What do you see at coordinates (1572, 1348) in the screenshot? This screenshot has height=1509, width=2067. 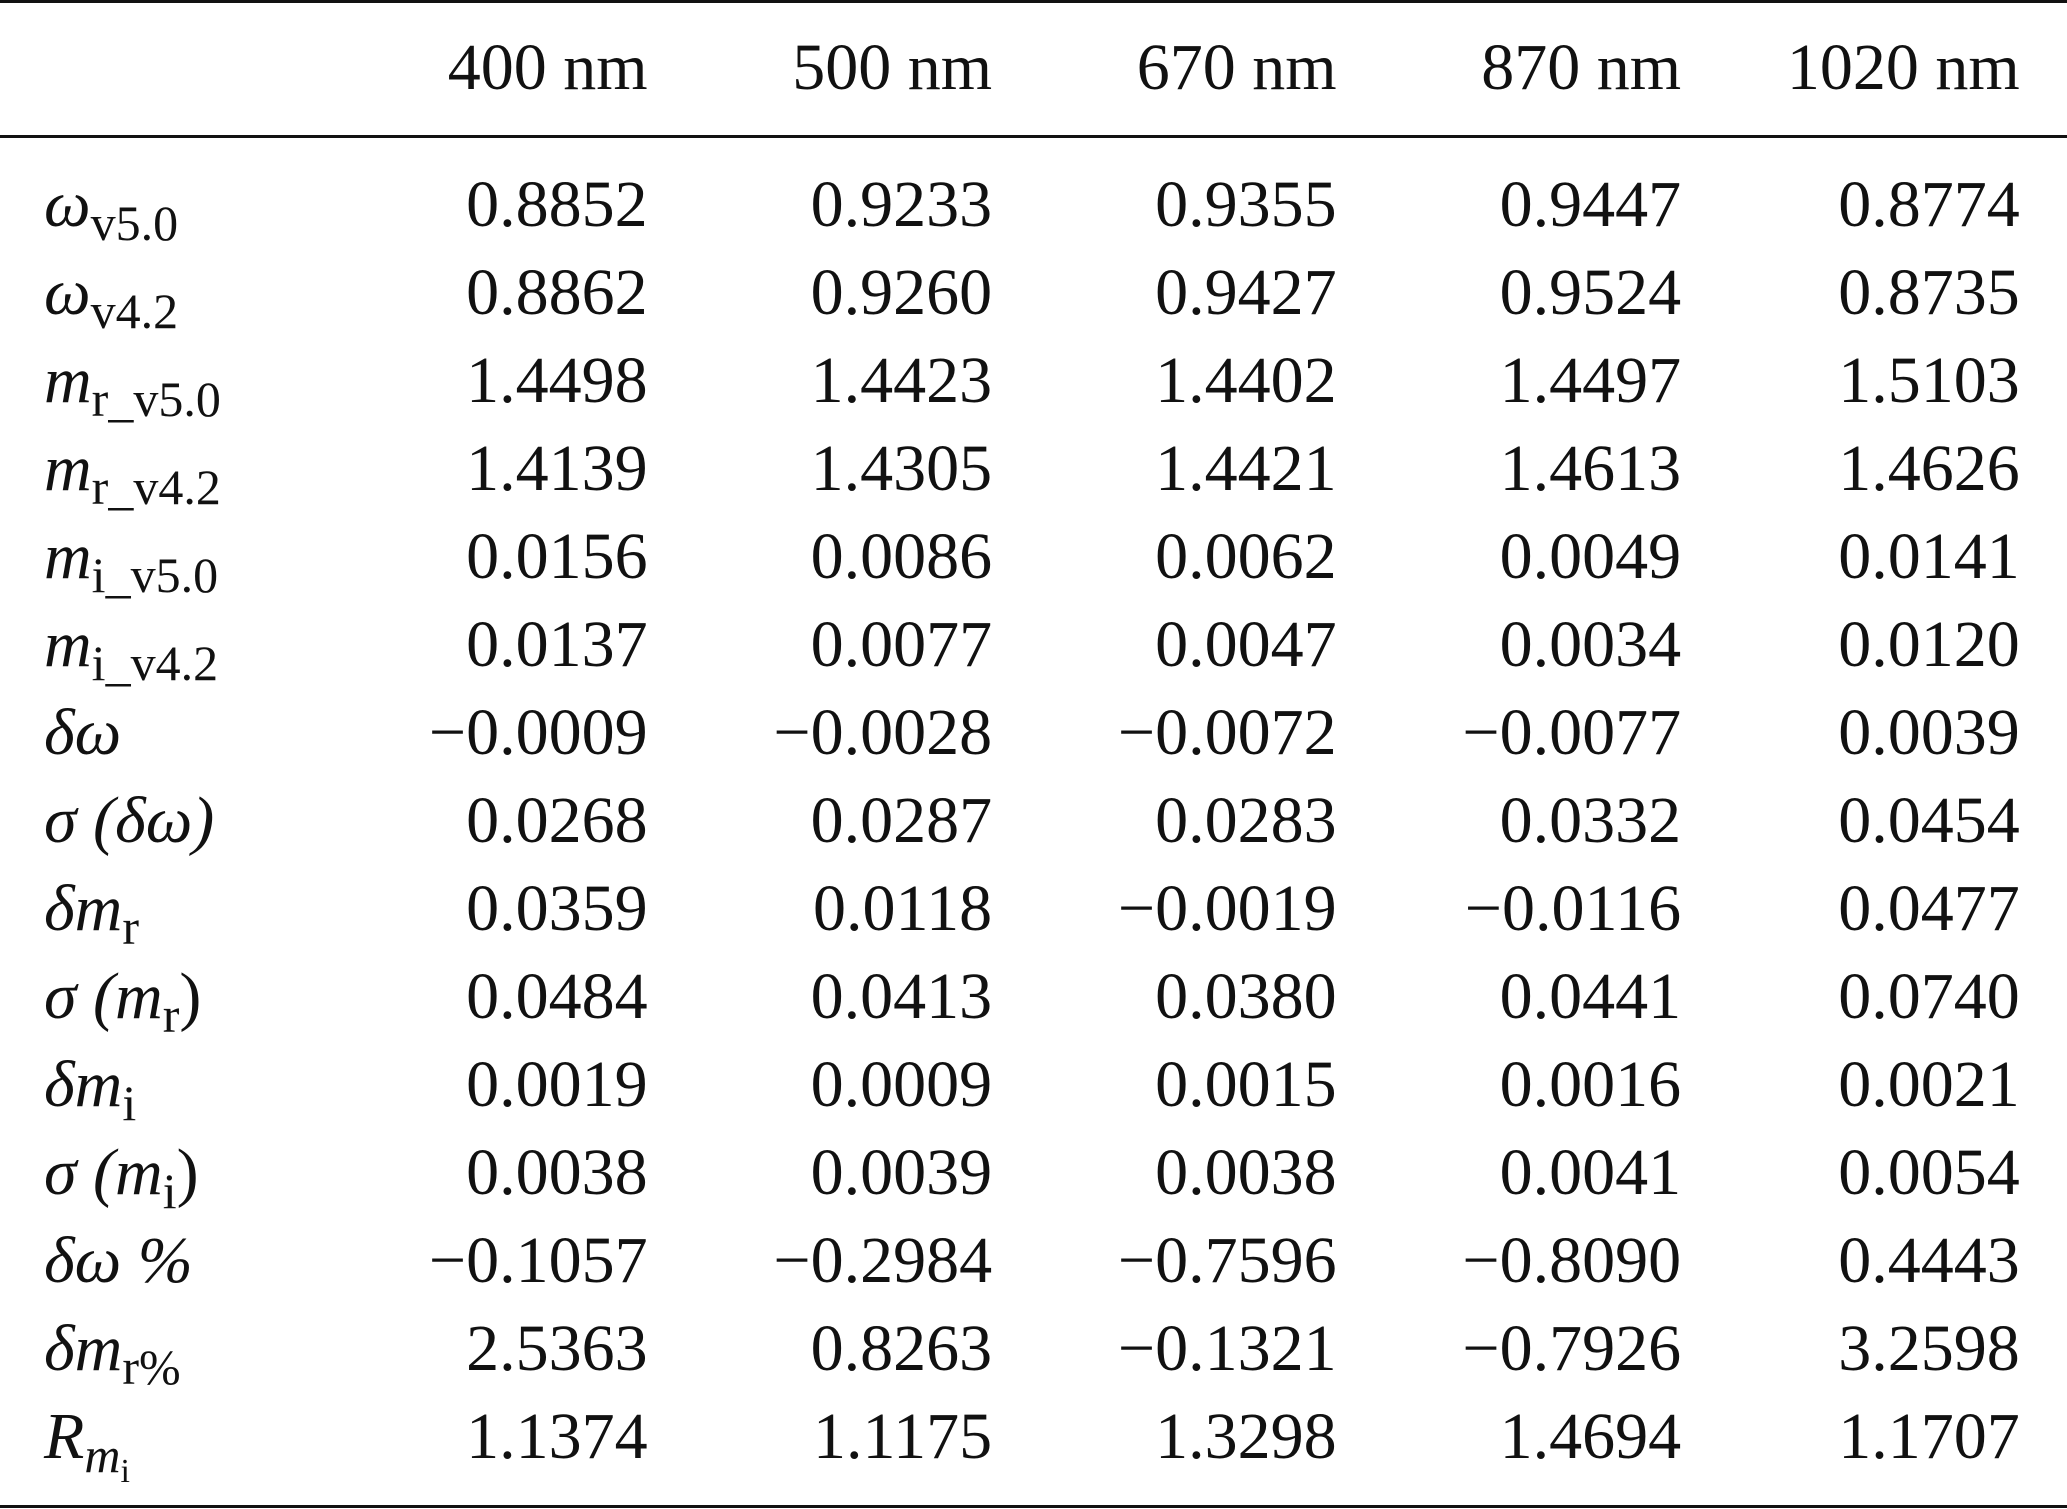 I see `cell-870nm: −0.7926` at bounding box center [1572, 1348].